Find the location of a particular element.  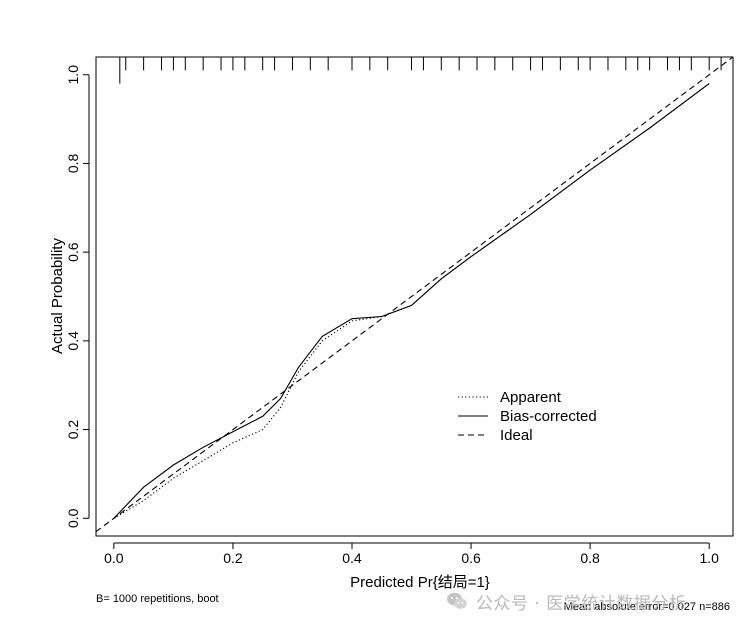

x-tick-label: 0.0 is located at coordinates (114, 558).